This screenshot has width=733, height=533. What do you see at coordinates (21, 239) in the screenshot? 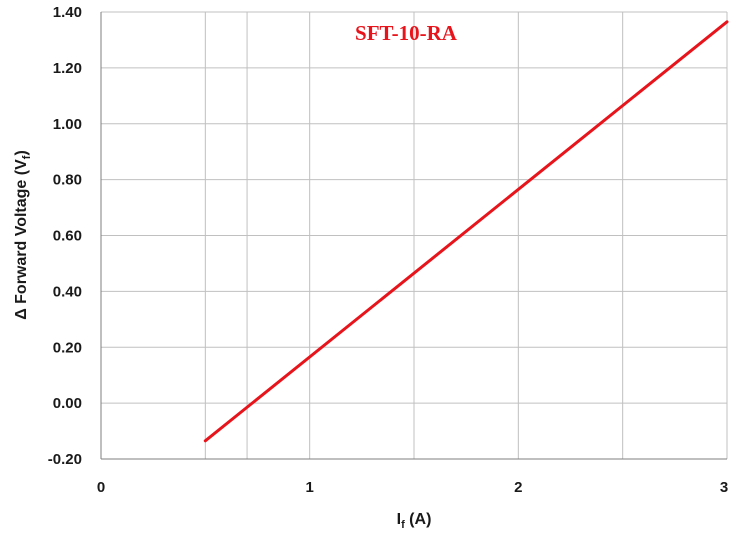
I see `y-axis-title-prefix: Δ Forward Voltage (V` at bounding box center [21, 239].